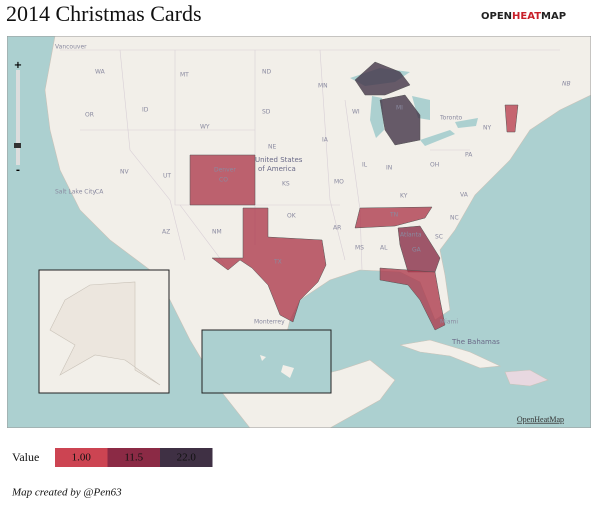 This screenshot has height=505, width=600. Describe the element at coordinates (124, 172) in the screenshot. I see `place-label: NV` at that location.